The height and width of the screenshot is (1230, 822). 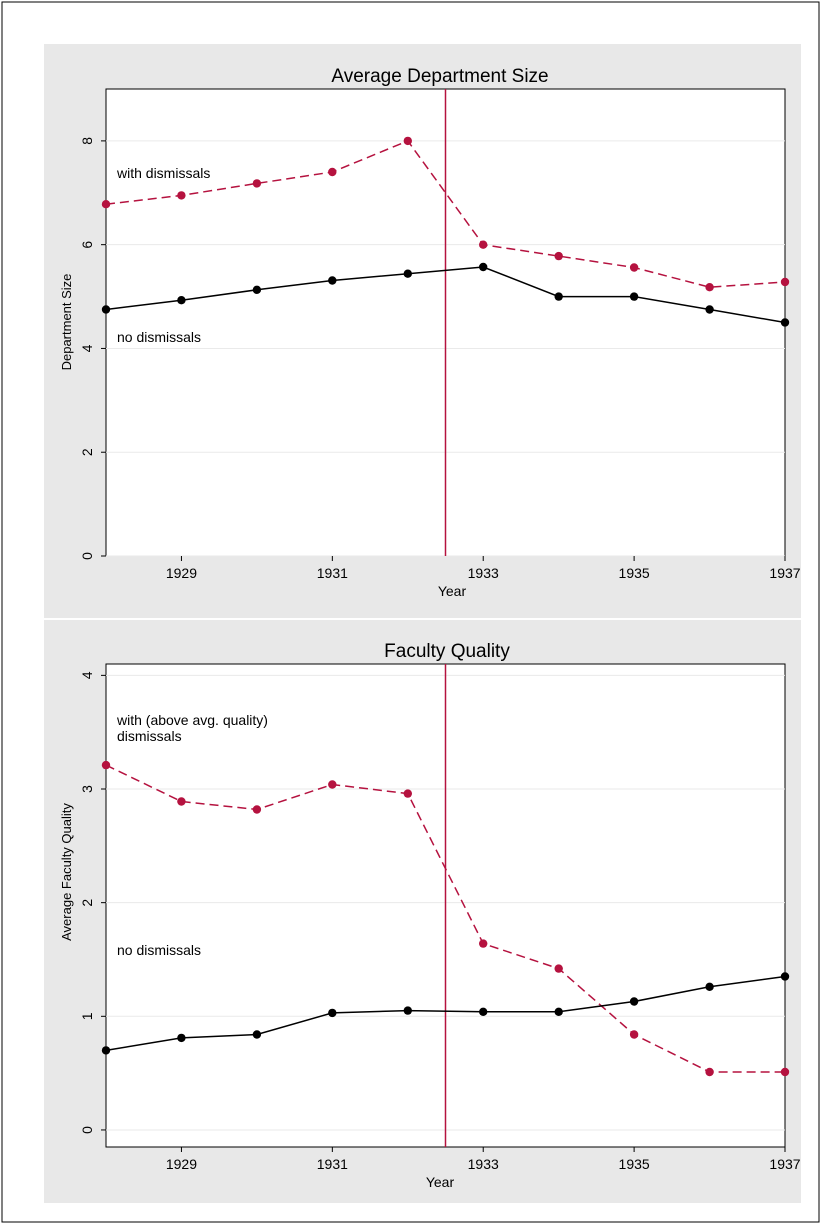 What do you see at coordinates (192, 720) in the screenshot?
I see `chart-2-annotation-with-line1: with (above avg. quality)` at bounding box center [192, 720].